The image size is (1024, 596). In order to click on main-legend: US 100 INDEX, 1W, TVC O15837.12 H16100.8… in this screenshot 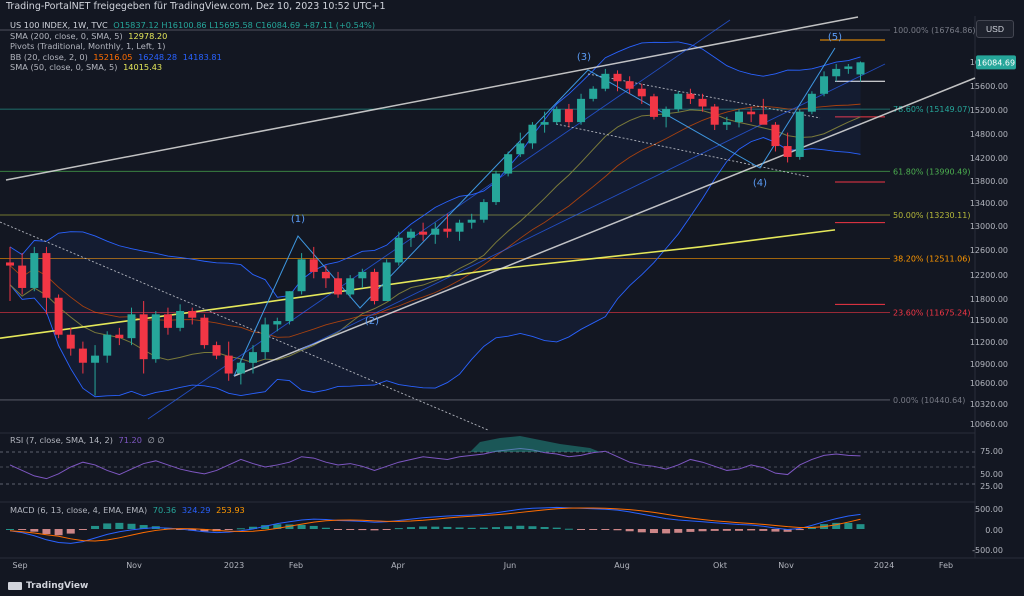, I will do `click(192, 46)`.